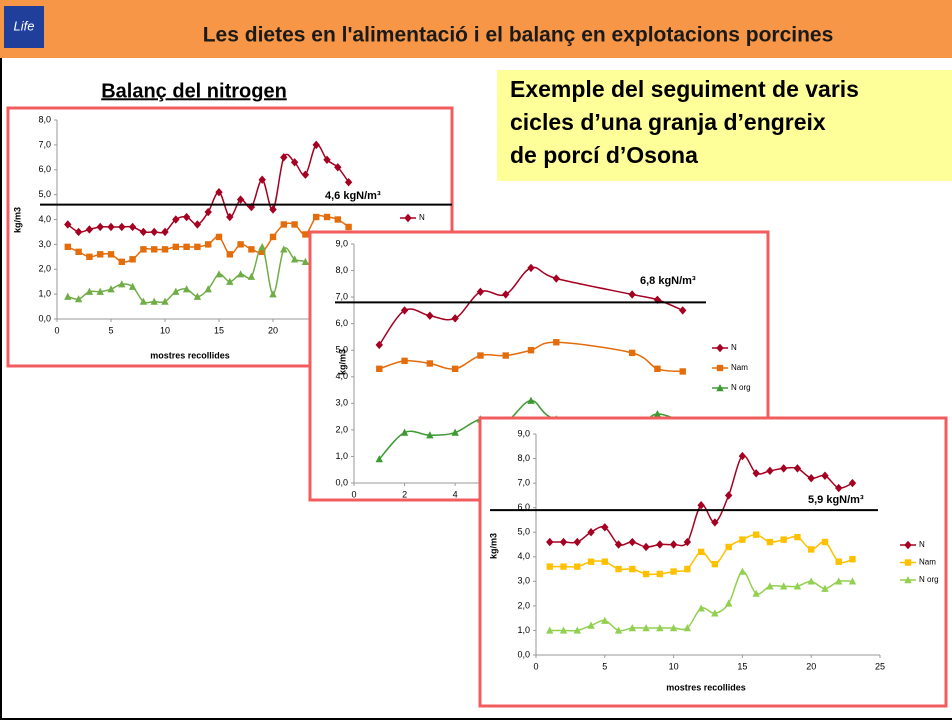 The width and height of the screenshot is (952, 720). What do you see at coordinates (273, 330) in the screenshot?
I see `x-tick-label: 20` at bounding box center [273, 330].